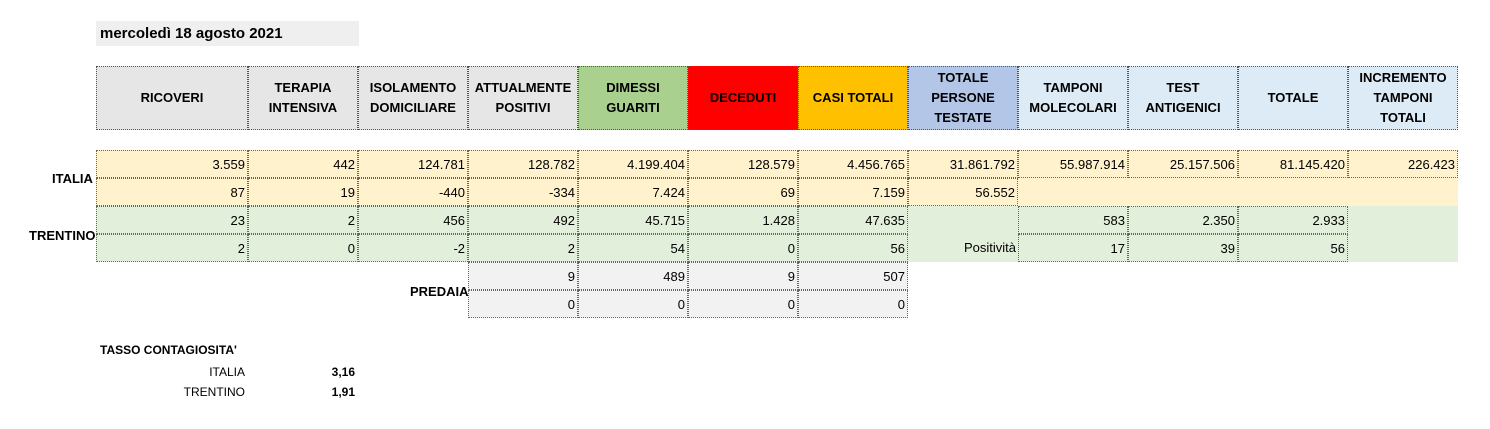 This screenshot has height=429, width=1490. I want to click on table-cell: 25.157.506, so click(1183, 164).